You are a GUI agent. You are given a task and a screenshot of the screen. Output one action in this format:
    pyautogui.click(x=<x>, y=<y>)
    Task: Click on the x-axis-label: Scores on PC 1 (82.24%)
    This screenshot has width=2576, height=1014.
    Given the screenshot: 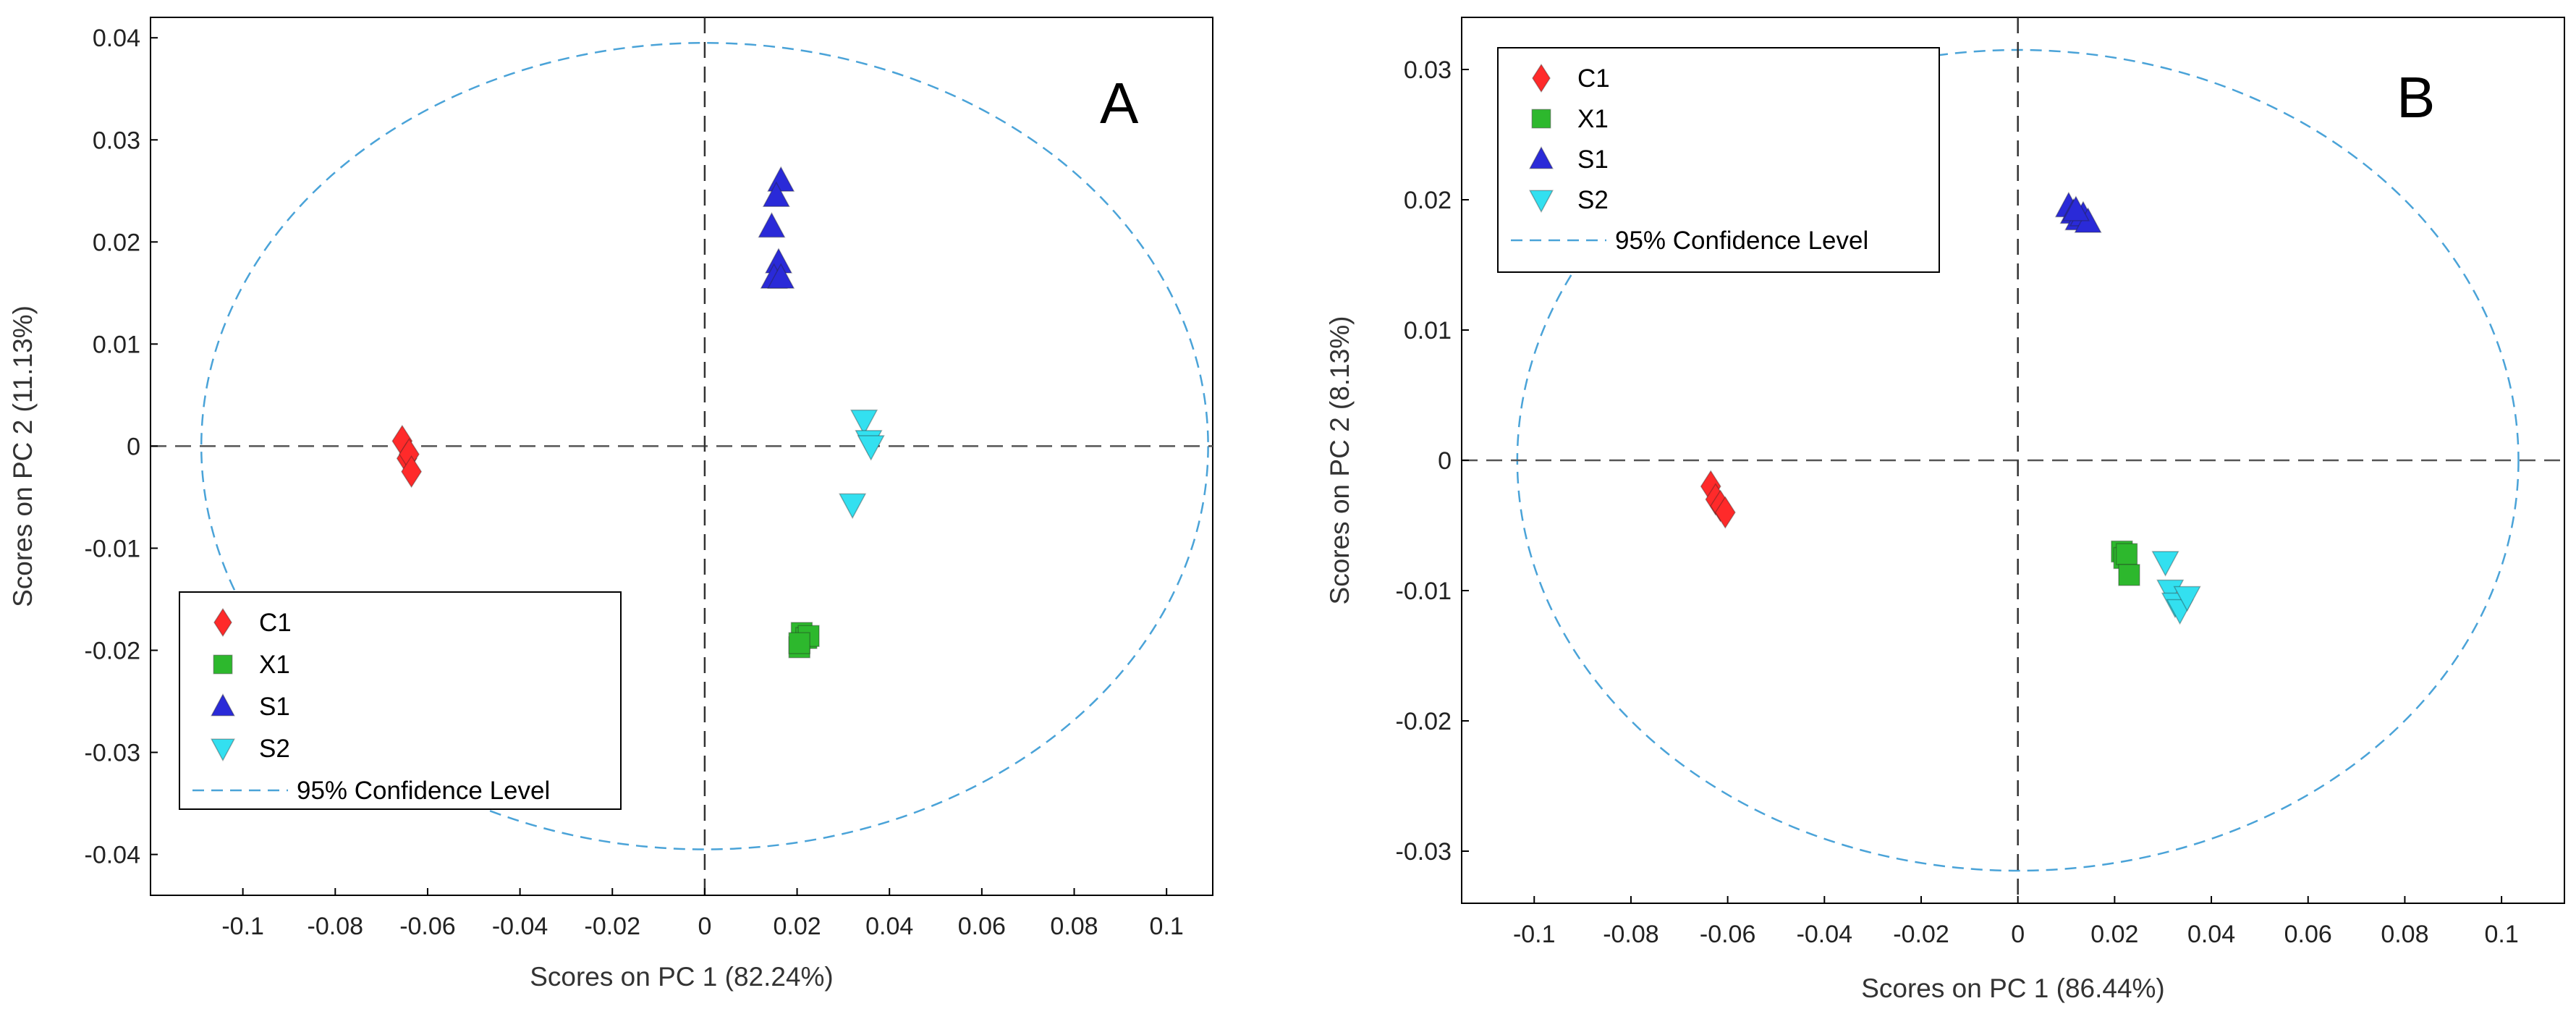 What is the action you would take?
    pyautogui.click(x=682, y=977)
    